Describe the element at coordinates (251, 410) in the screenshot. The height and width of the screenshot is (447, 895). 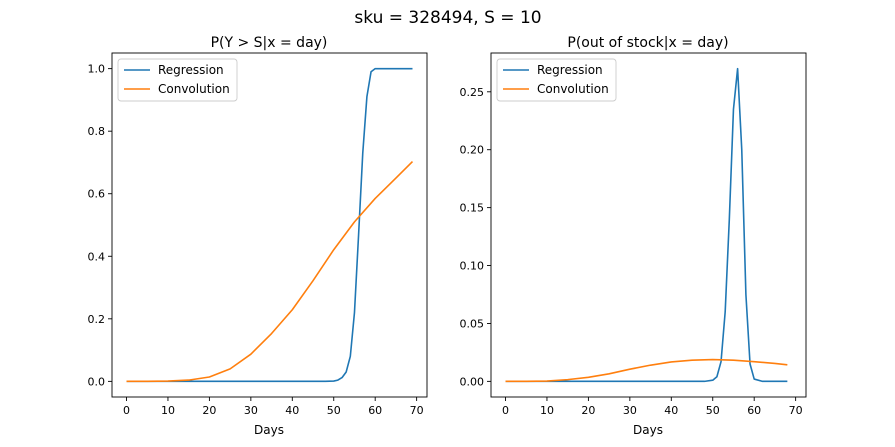
I see `left-x-tick-label: 30` at that location.